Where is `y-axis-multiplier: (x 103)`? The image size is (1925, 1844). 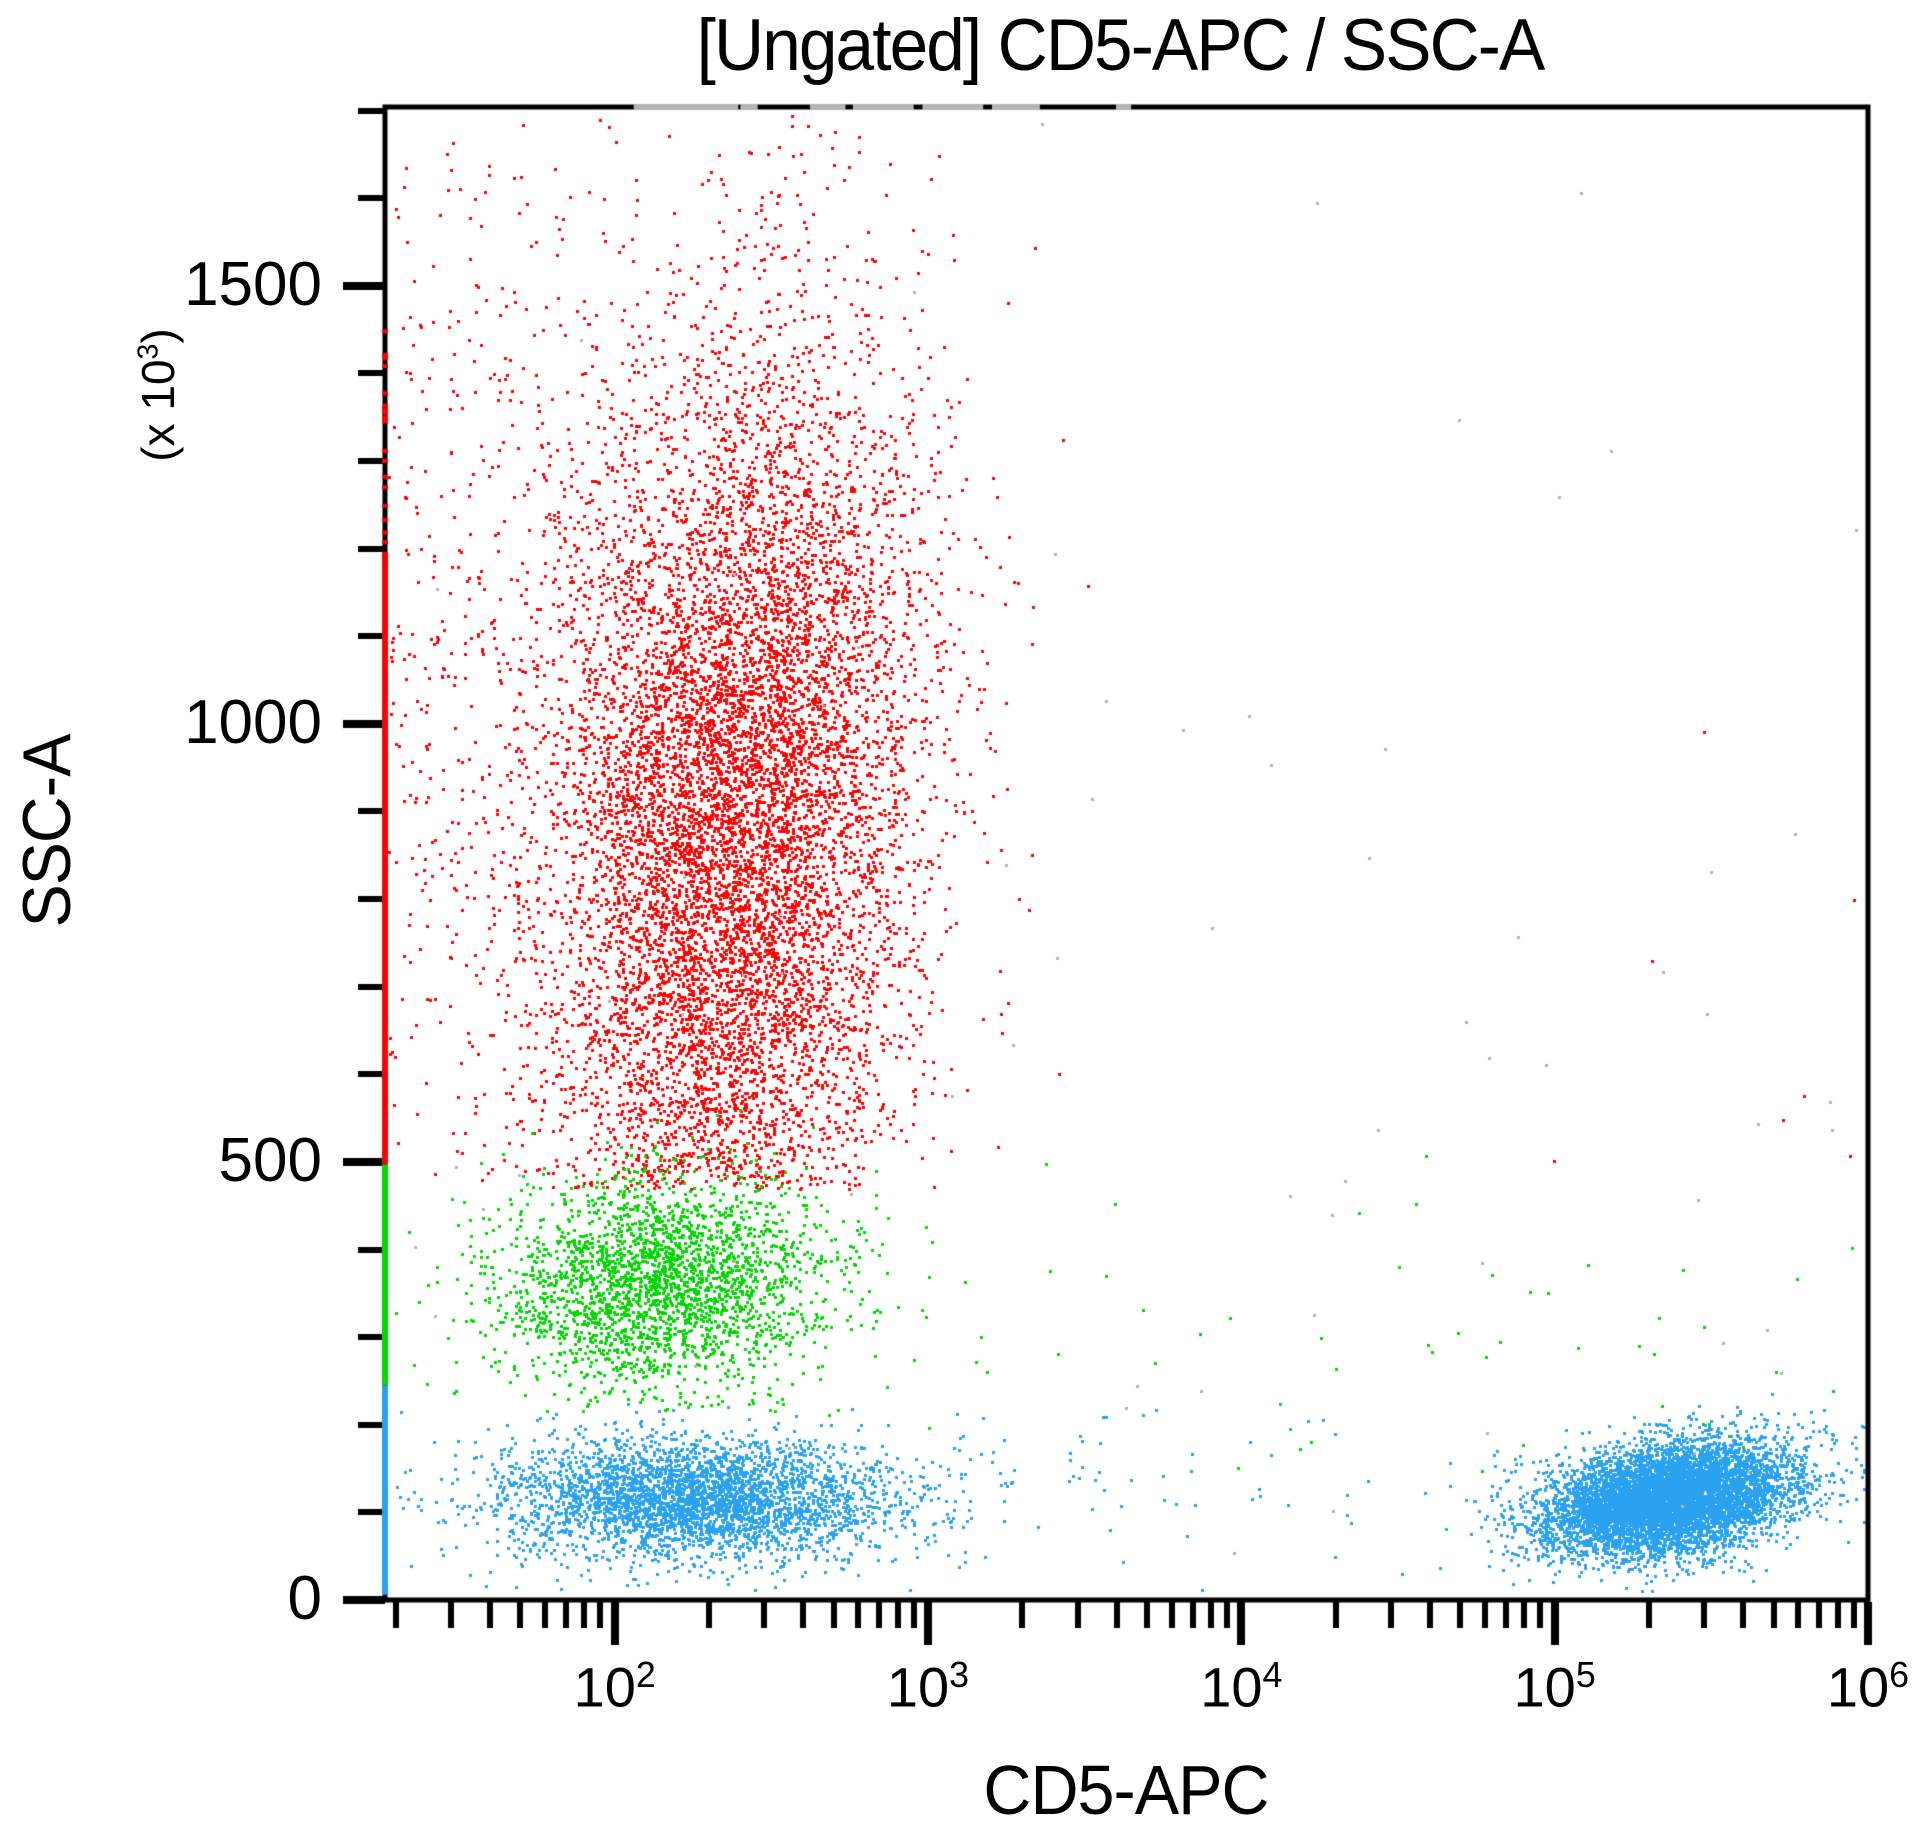 y-axis-multiplier: (x 103) is located at coordinates (158, 394).